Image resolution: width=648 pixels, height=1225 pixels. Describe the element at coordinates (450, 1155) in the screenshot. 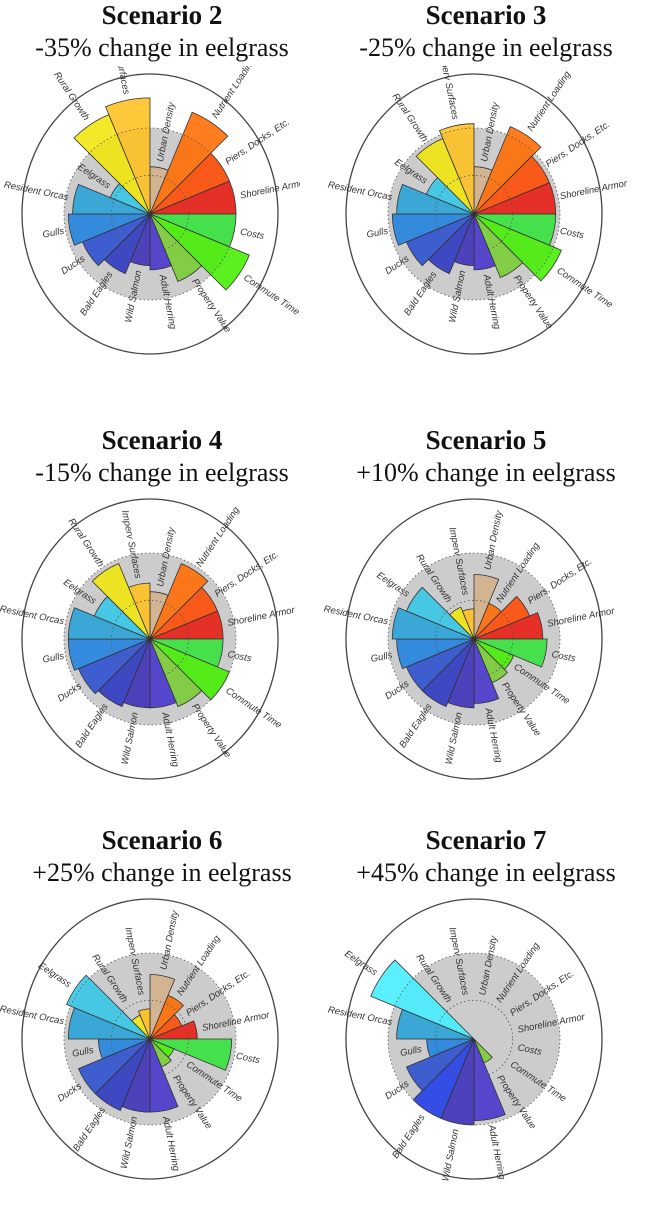

I see `label-wild-salmon: Wild Salmon` at that location.